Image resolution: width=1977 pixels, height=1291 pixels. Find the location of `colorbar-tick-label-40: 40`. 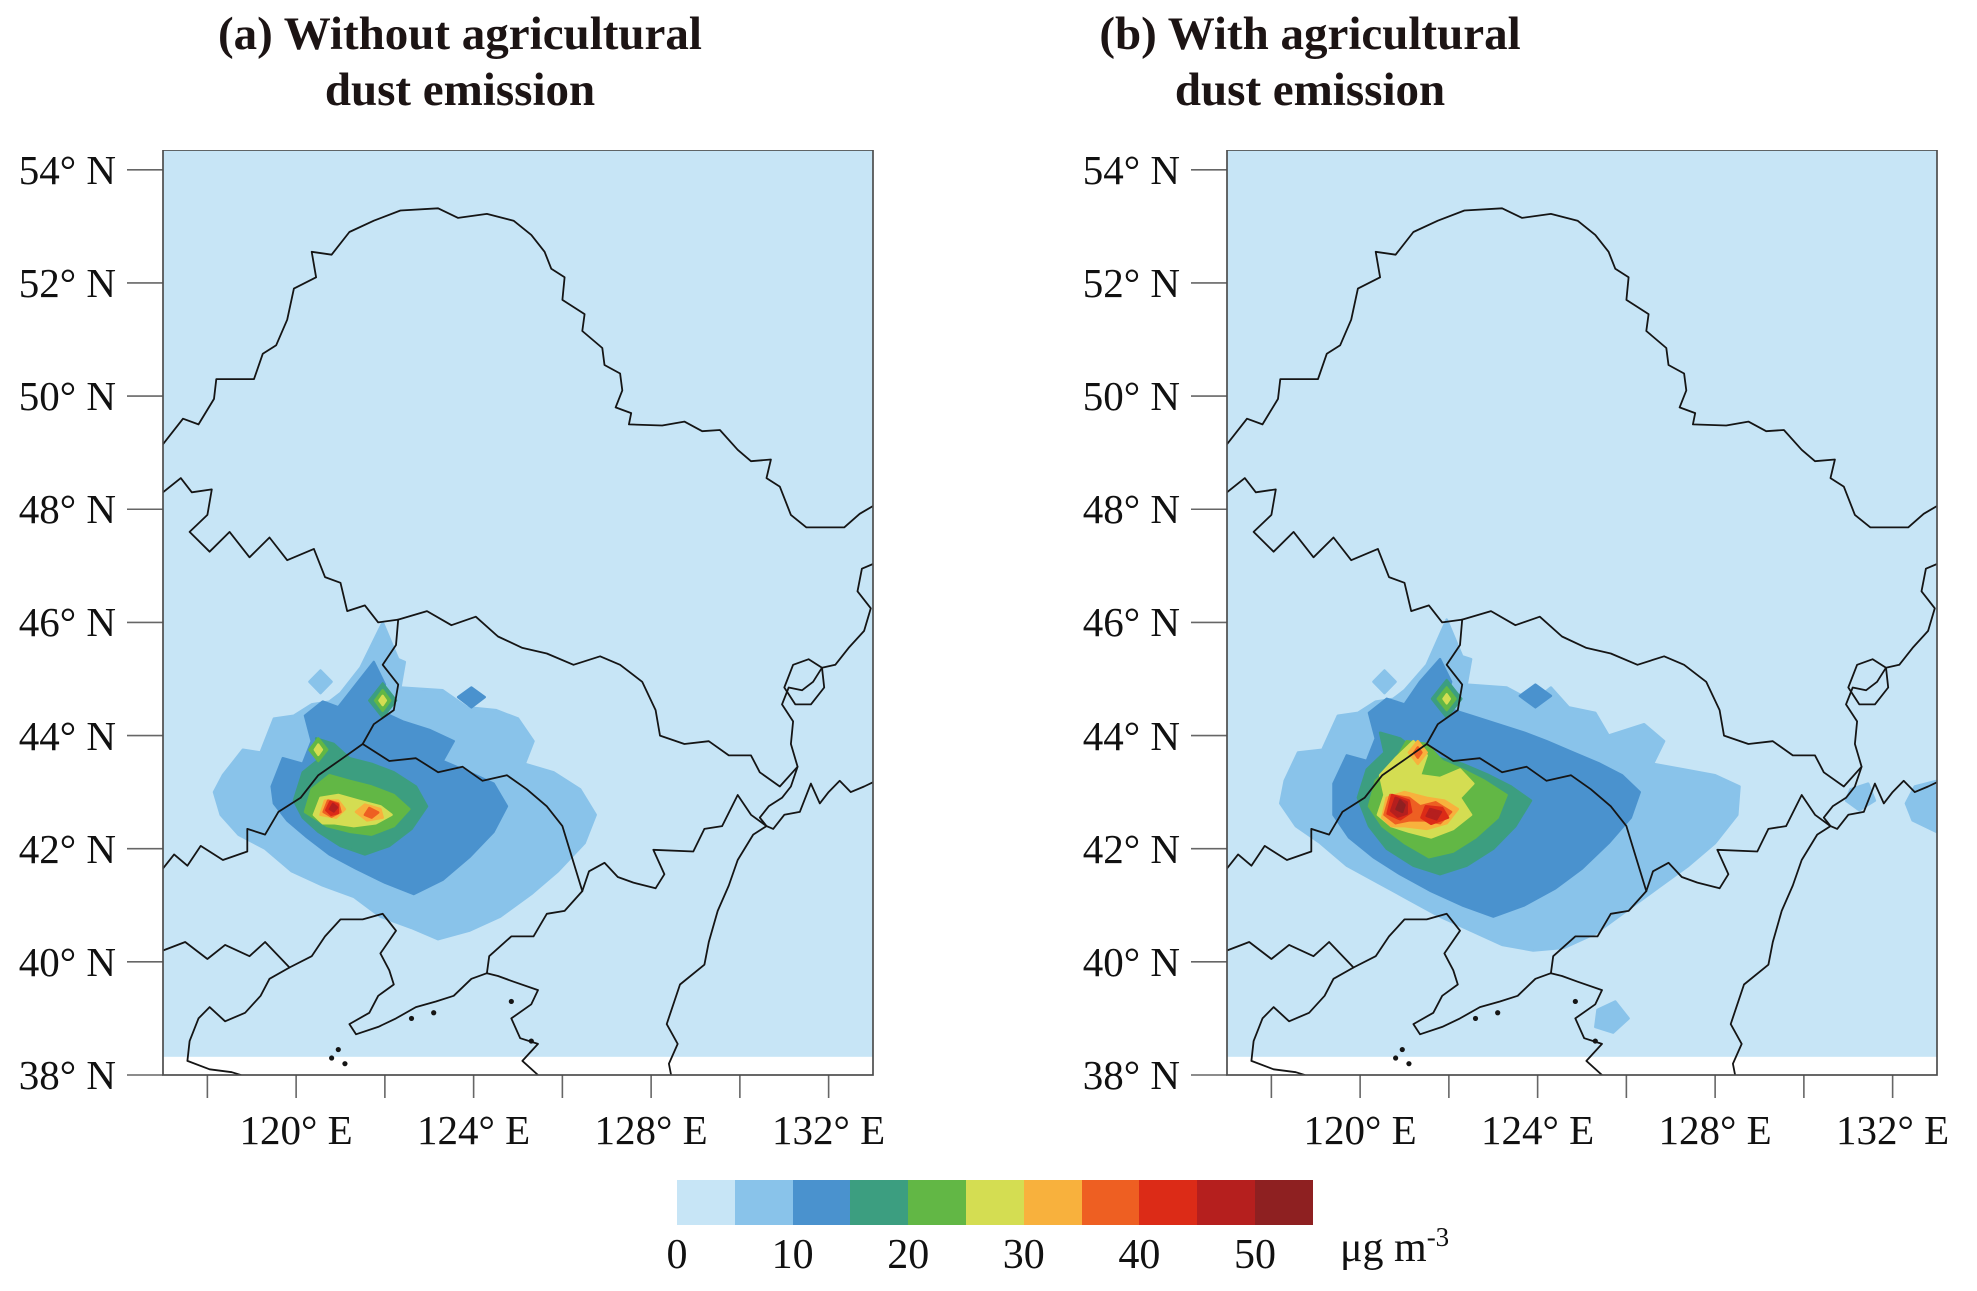

colorbar-tick-label-40: 40 is located at coordinates (1139, 1255).